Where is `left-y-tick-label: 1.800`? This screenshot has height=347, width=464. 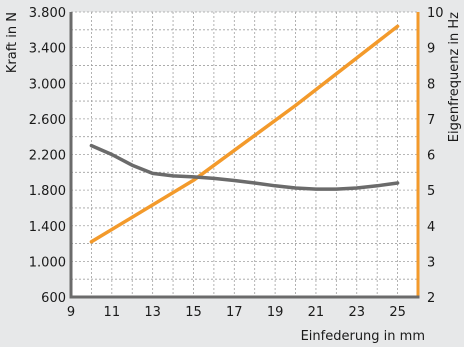
left-y-tick-label: 1.800 is located at coordinates (47, 191).